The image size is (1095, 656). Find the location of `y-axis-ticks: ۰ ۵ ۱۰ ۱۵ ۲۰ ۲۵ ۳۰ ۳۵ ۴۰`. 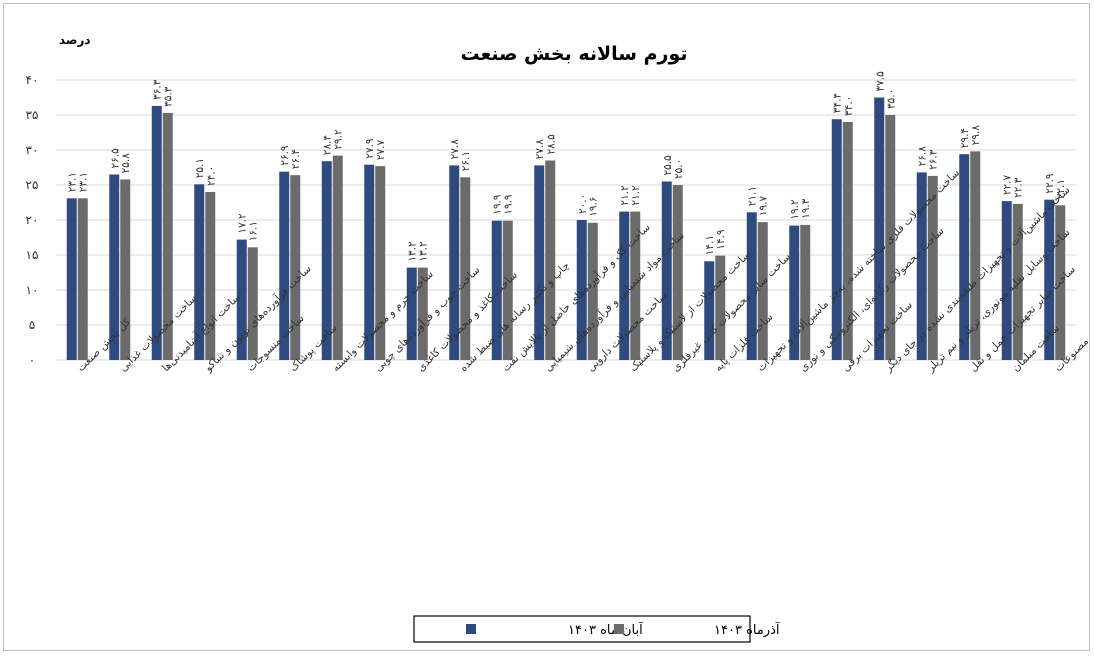

y-axis-ticks: ۰ ۵ ۱۰ ۱۵ ۲۰ ۲۵ ۳۰ ۳۵ ۴۰ is located at coordinates (32, 220).